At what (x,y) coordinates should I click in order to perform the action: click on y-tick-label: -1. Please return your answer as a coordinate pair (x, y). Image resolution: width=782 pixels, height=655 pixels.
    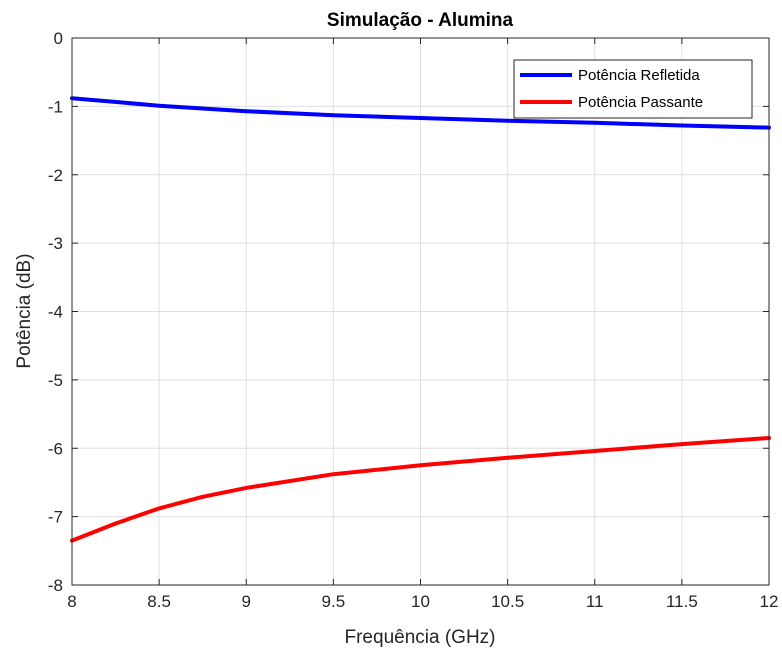
    Looking at the image, I should click on (55, 106).